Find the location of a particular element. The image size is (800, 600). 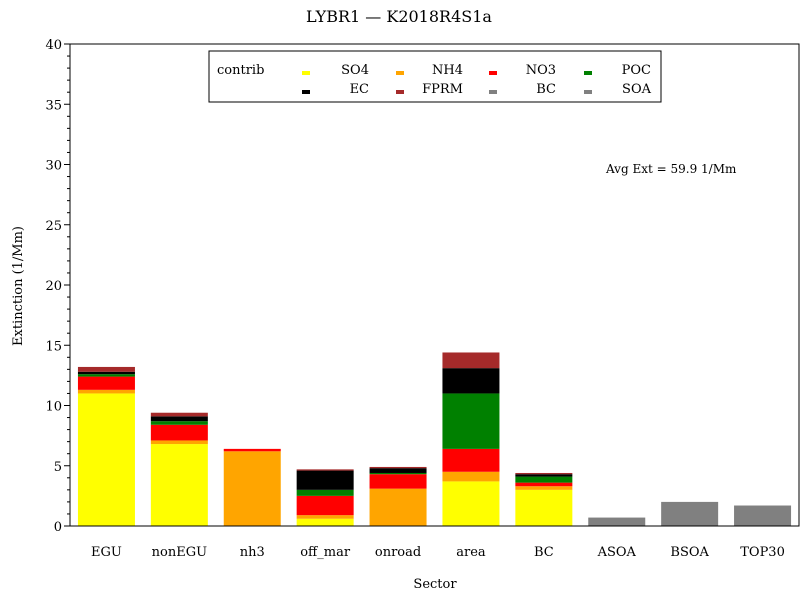

legend-label-fprm: FPRM is located at coordinates (442, 89).